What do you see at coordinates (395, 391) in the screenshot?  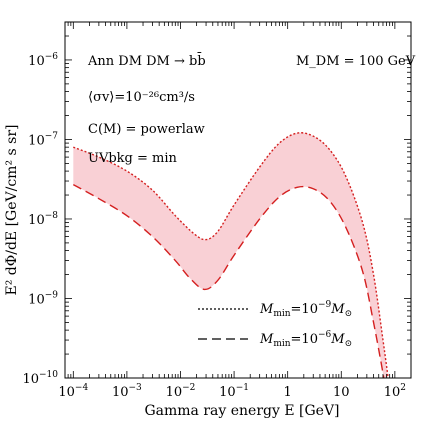 I see `x-tick-label: 10²` at bounding box center [395, 391].